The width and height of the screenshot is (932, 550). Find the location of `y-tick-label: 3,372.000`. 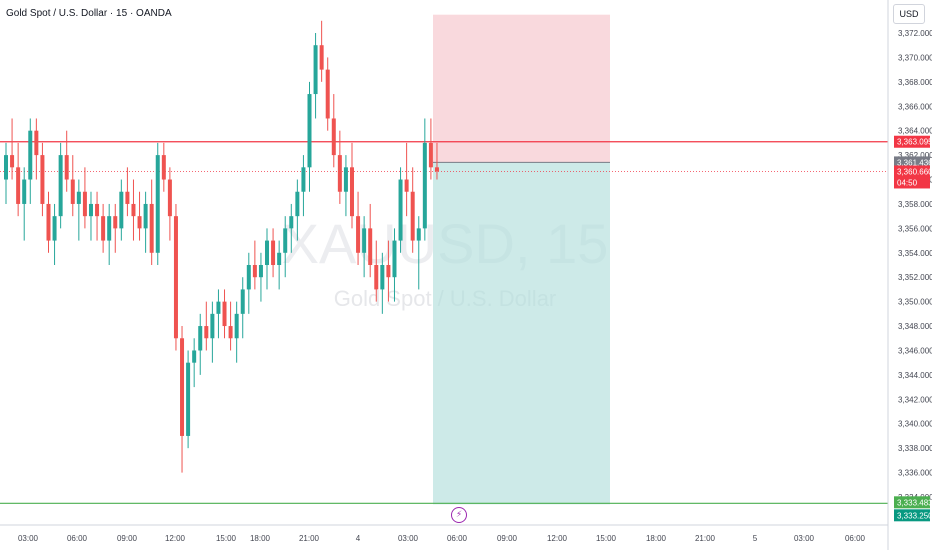

y-tick-label: 3,372.000 is located at coordinates (915, 33).